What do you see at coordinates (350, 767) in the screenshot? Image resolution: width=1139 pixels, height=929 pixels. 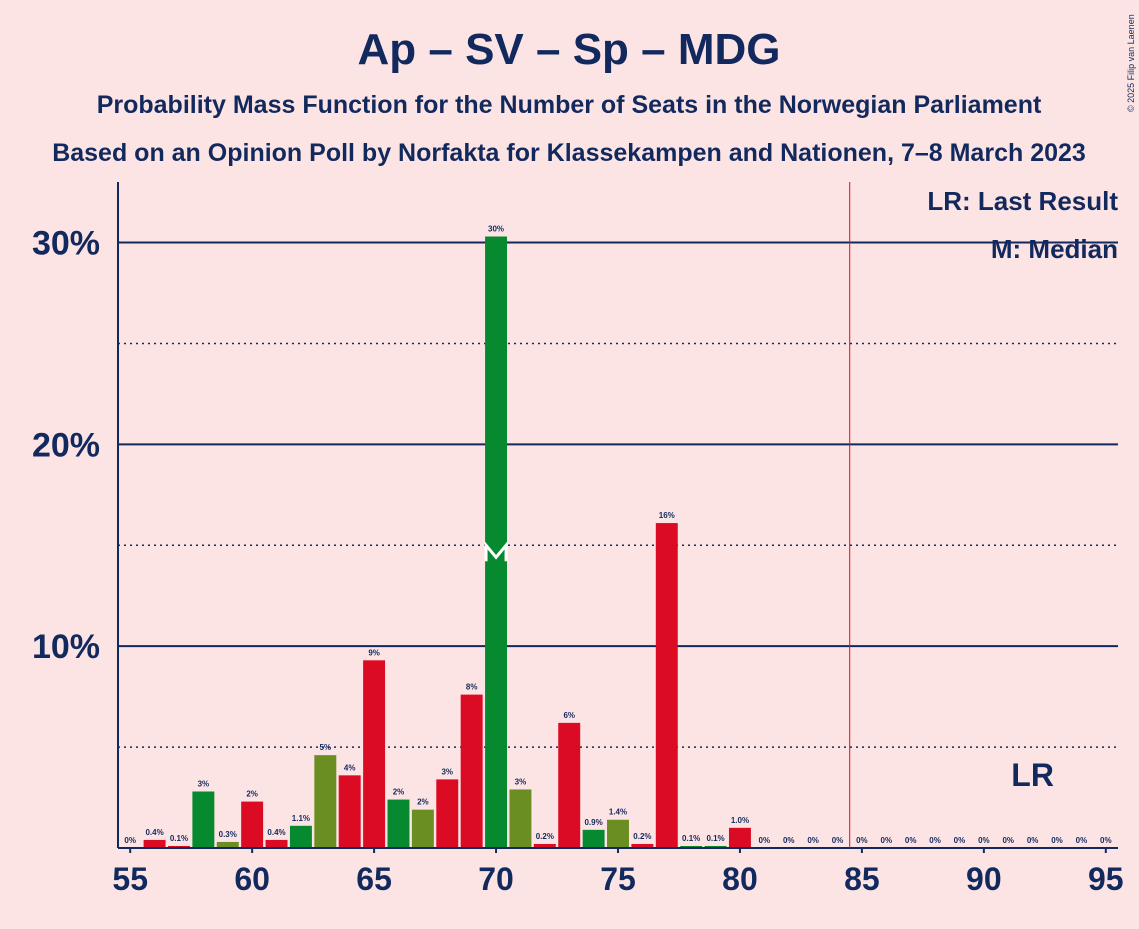 I see `value-label: 4%` at bounding box center [350, 767].